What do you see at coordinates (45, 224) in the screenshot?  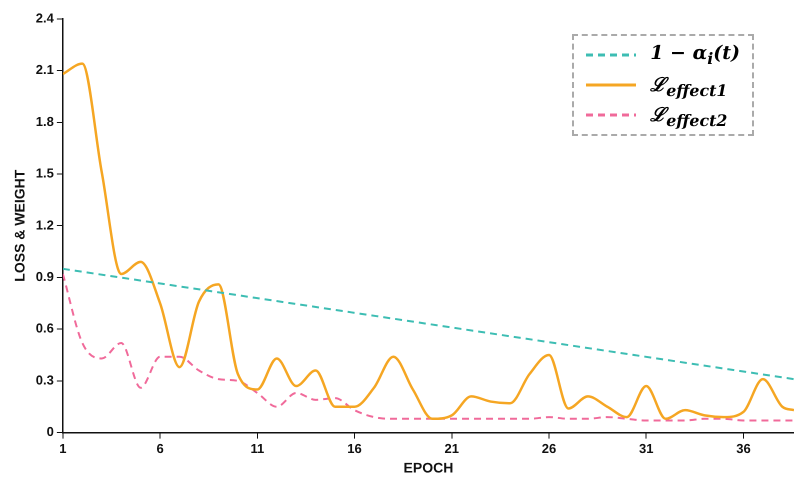 I see `y-tick-label: 1.2` at bounding box center [45, 224].